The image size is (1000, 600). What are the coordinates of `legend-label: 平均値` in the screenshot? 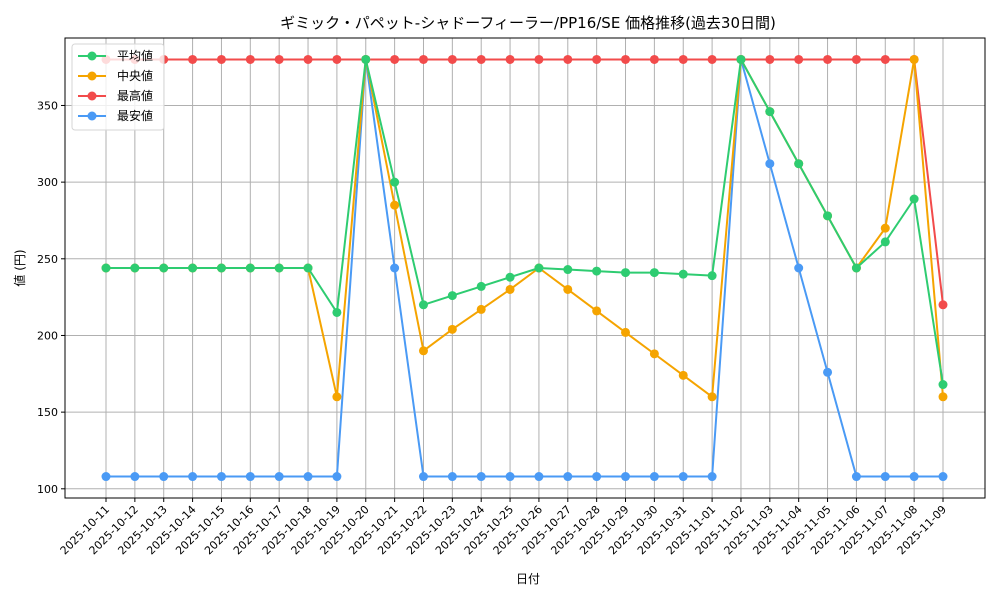 It's located at (135, 55).